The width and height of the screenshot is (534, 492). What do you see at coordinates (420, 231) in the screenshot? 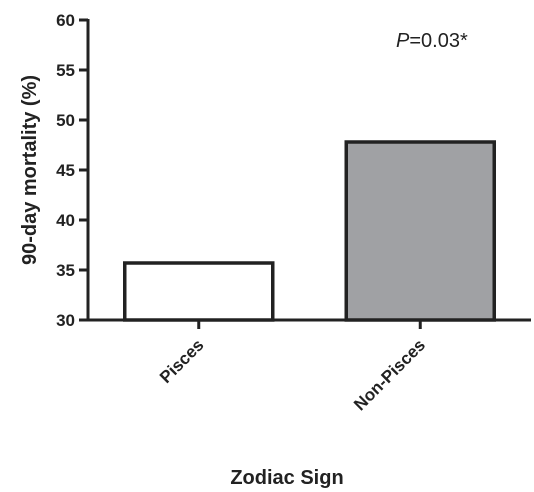
I see `bar-non-pisces` at bounding box center [420, 231].